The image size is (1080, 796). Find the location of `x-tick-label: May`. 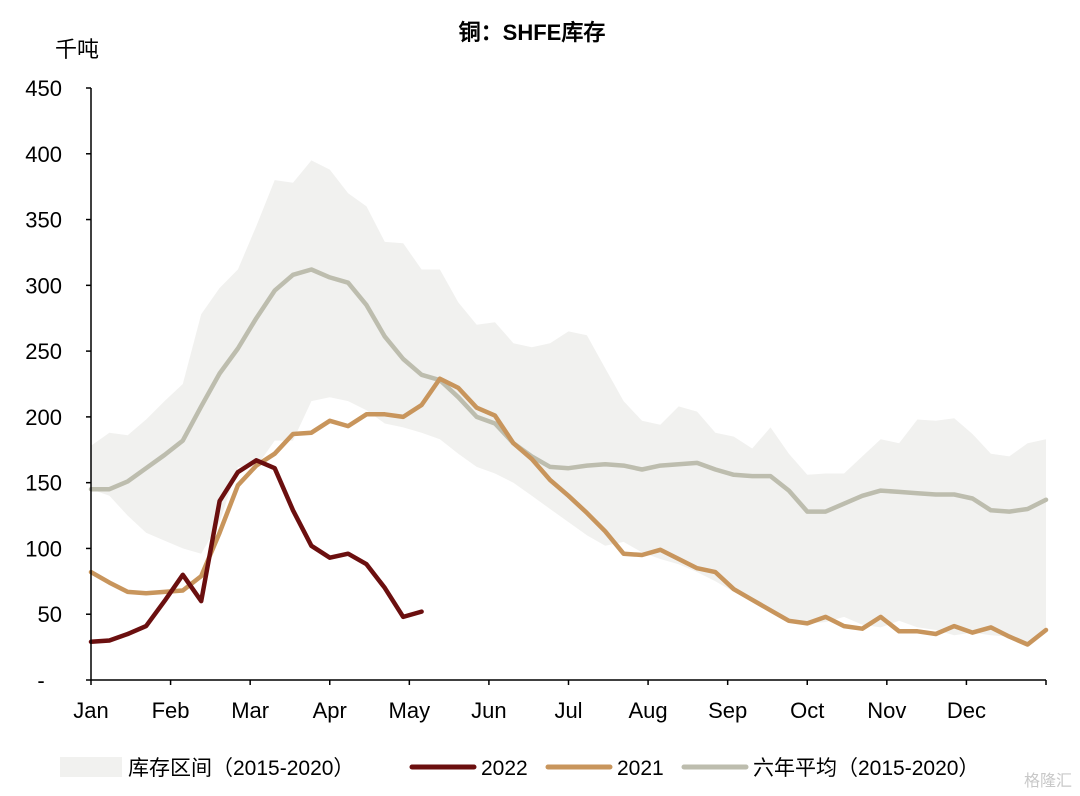

x-tick-label: May is located at coordinates (410, 710).